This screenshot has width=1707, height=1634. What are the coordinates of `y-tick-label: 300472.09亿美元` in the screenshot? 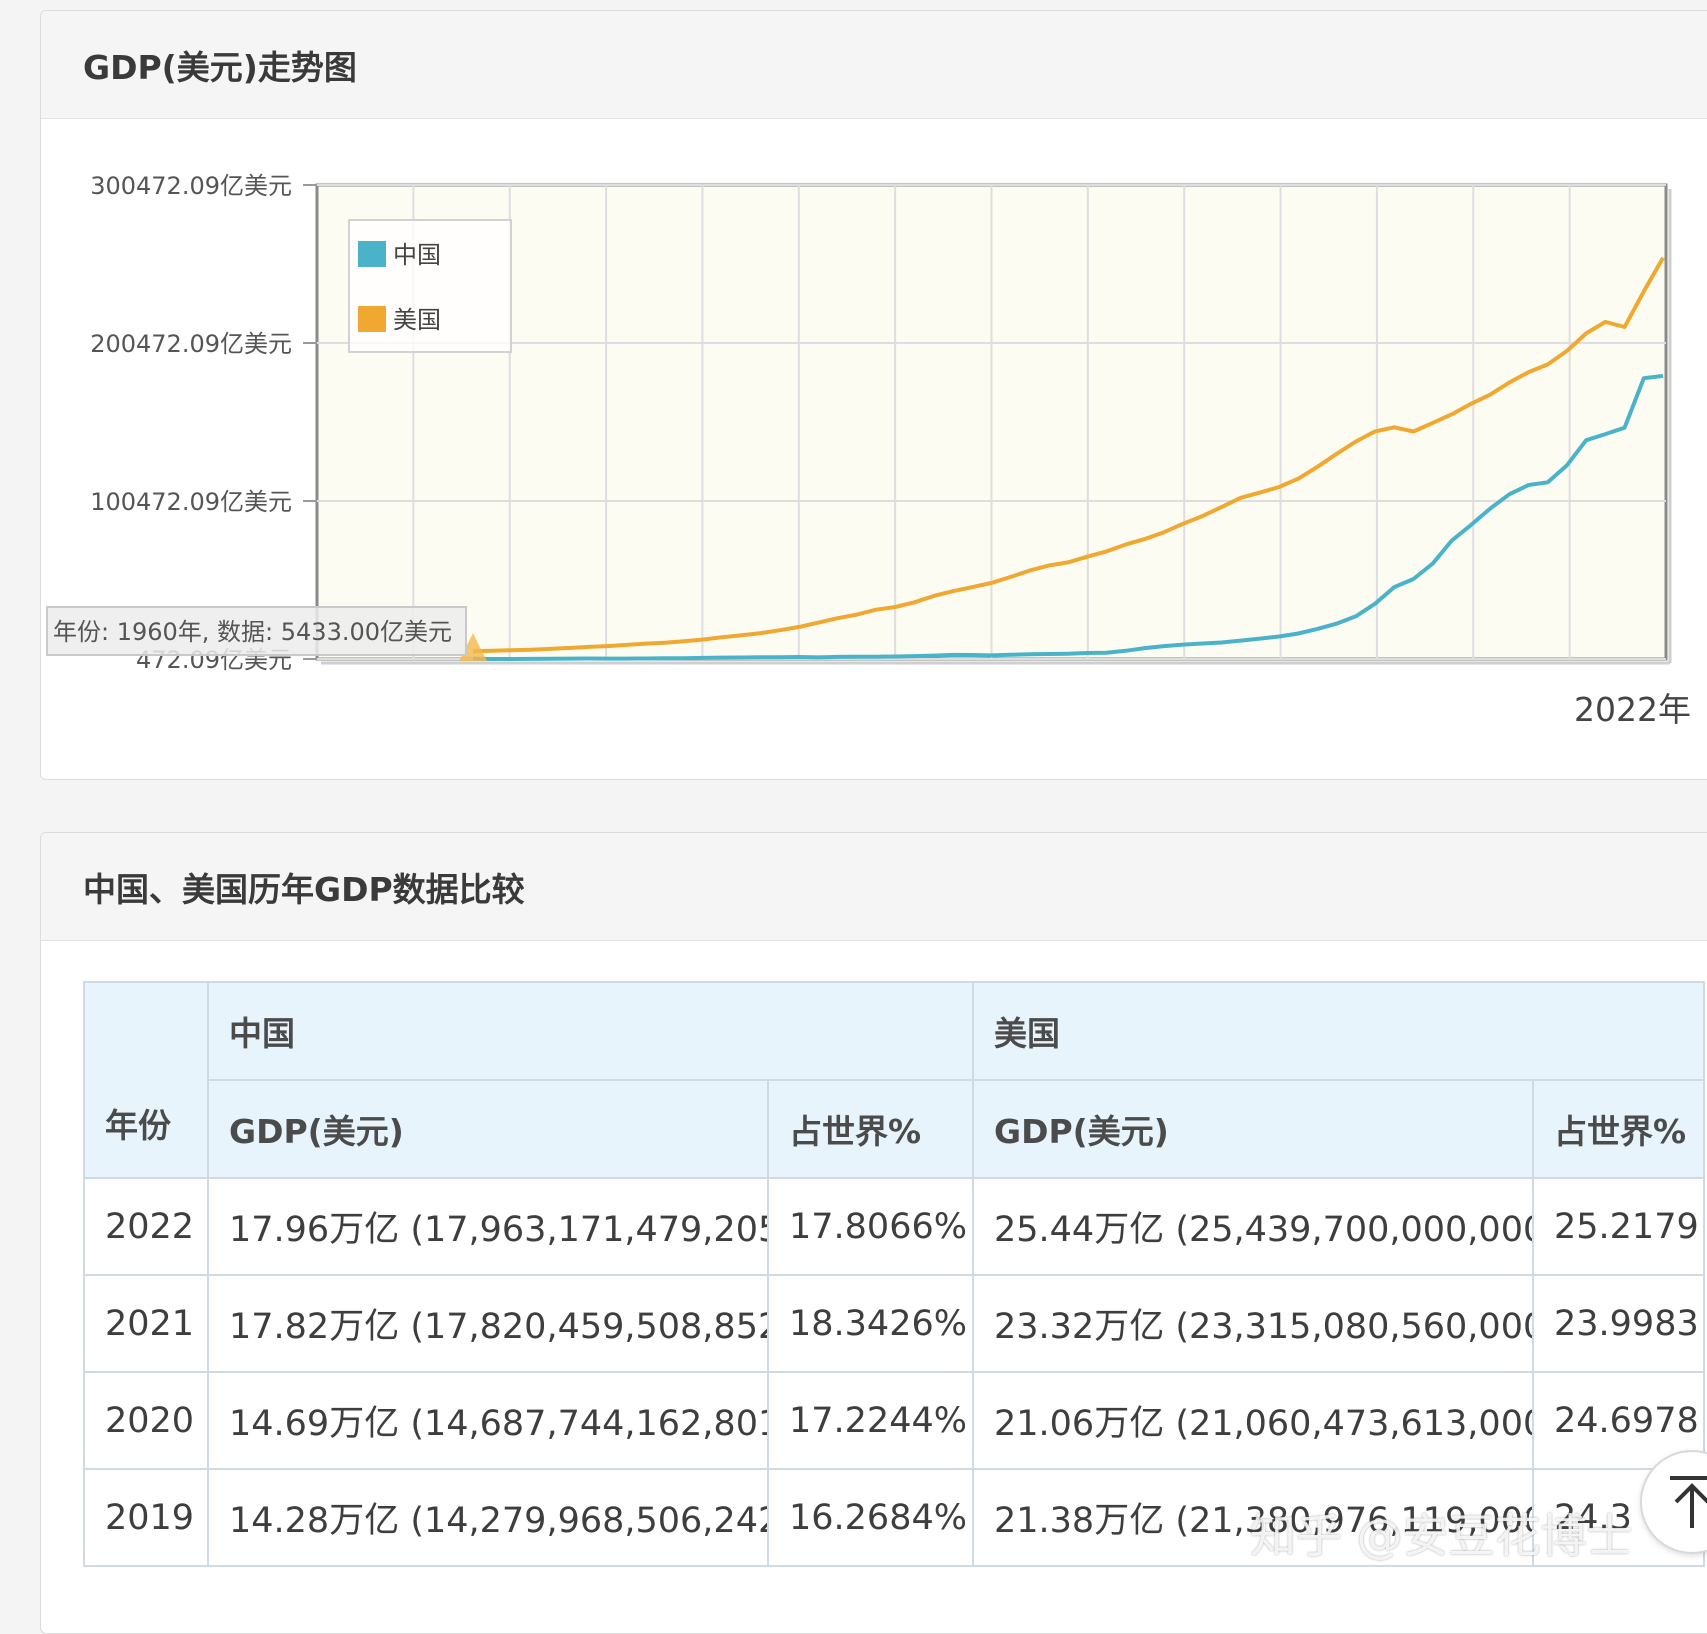 It's located at (191, 186).